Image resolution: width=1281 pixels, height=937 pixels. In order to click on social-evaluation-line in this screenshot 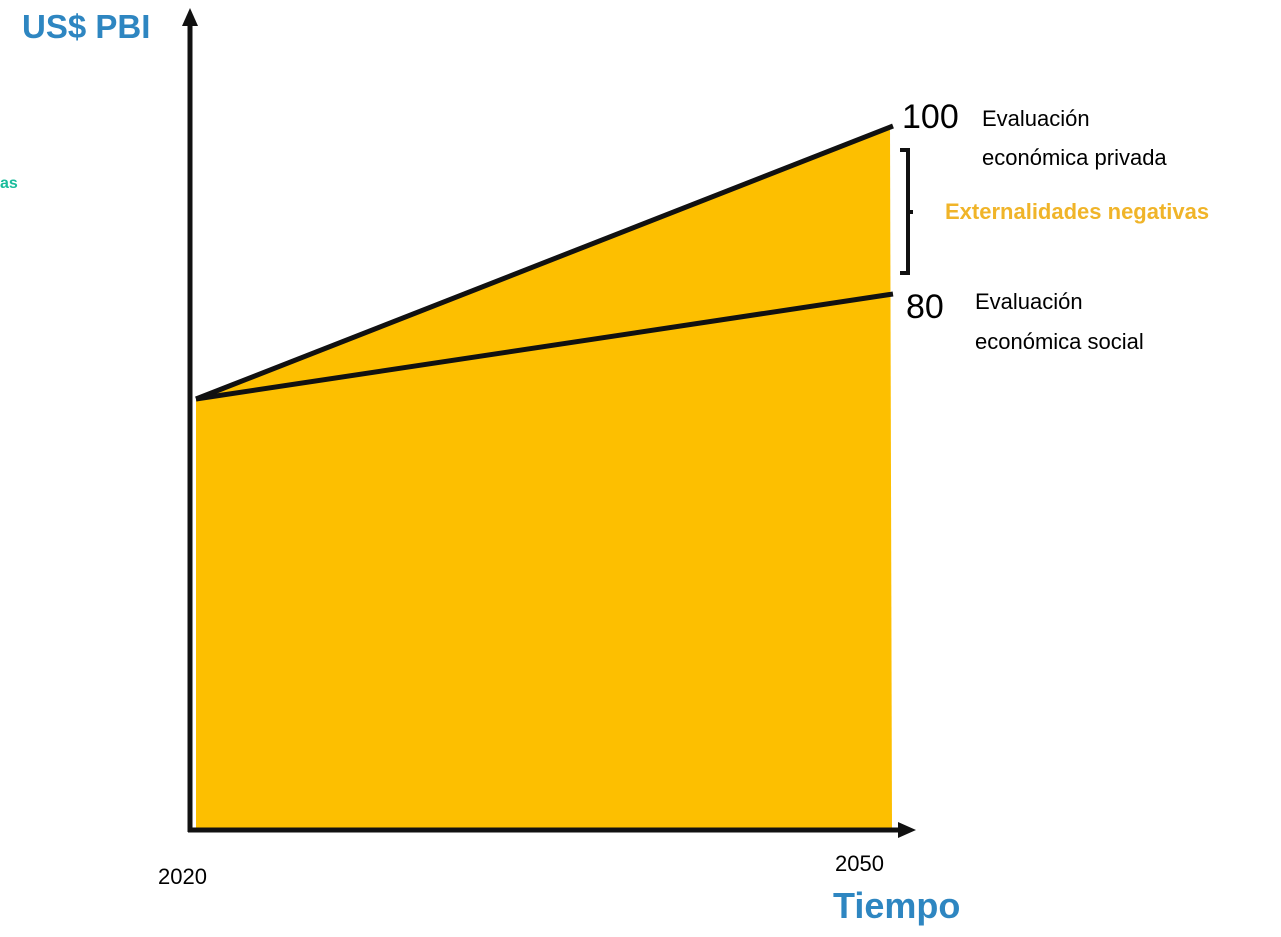, I will do `click(544, 346)`.